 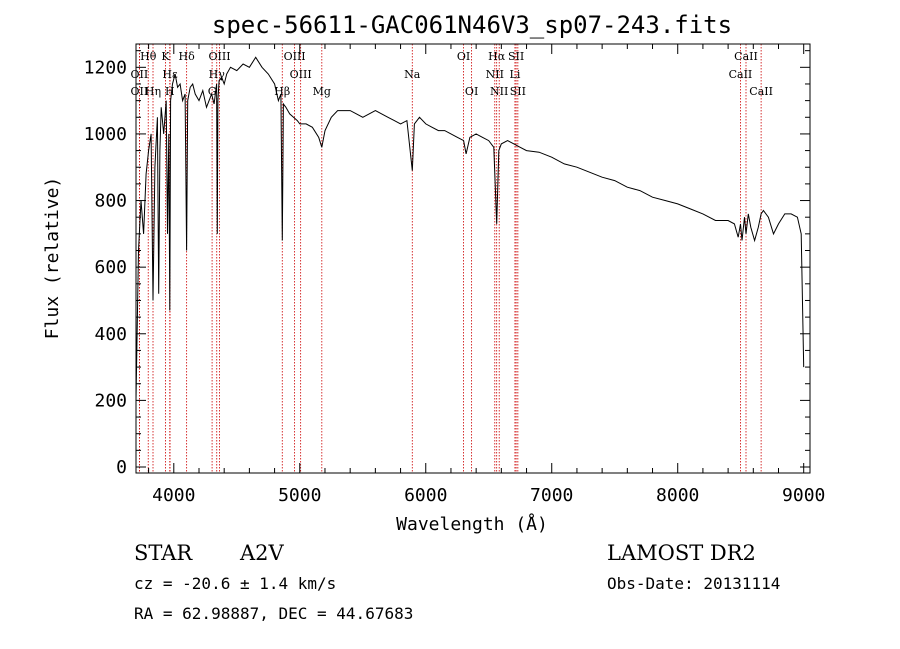 What do you see at coordinates (497, 56) in the screenshot?
I see `line-marker-label: Hα` at bounding box center [497, 56].